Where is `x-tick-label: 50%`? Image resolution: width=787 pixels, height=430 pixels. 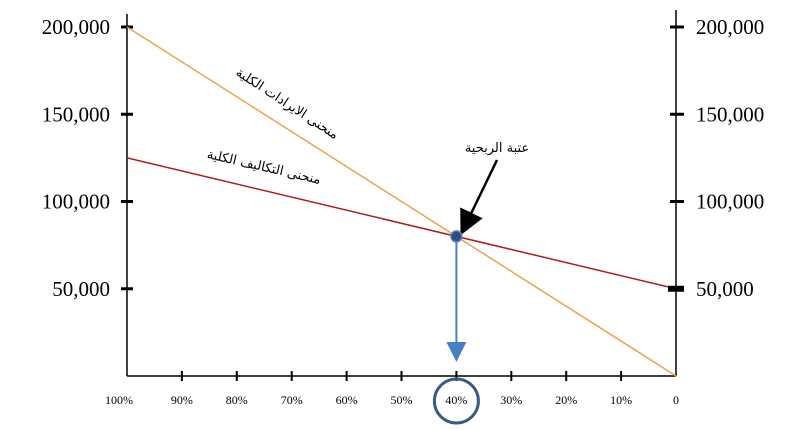
x-tick-label: 50% is located at coordinates (402, 400).